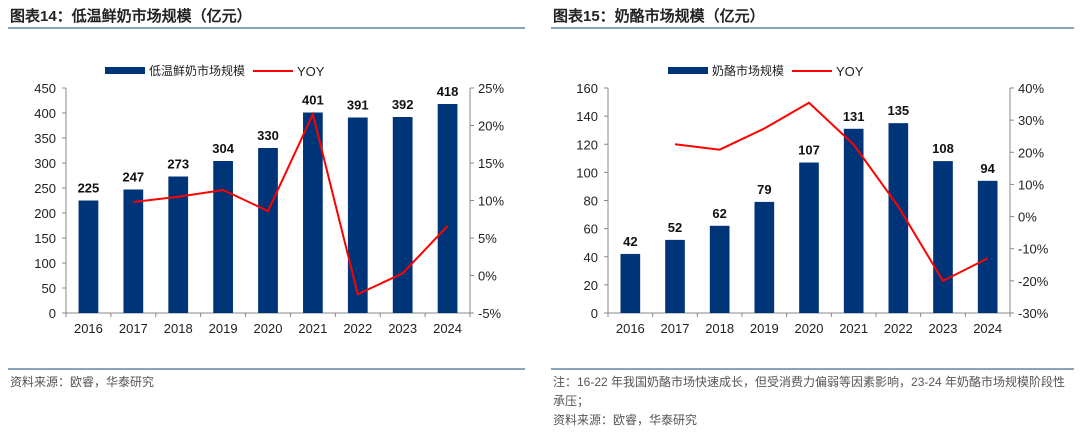 The width and height of the screenshot is (1080, 437). Describe the element at coordinates (45, 113) in the screenshot. I see `y-tick-label: 400` at that location.